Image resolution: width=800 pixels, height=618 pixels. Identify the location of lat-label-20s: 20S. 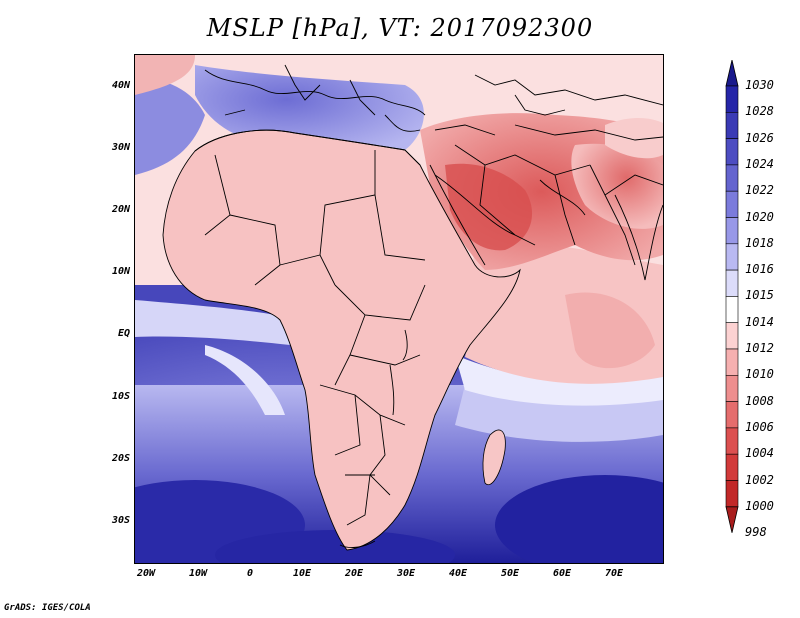
(120, 458).